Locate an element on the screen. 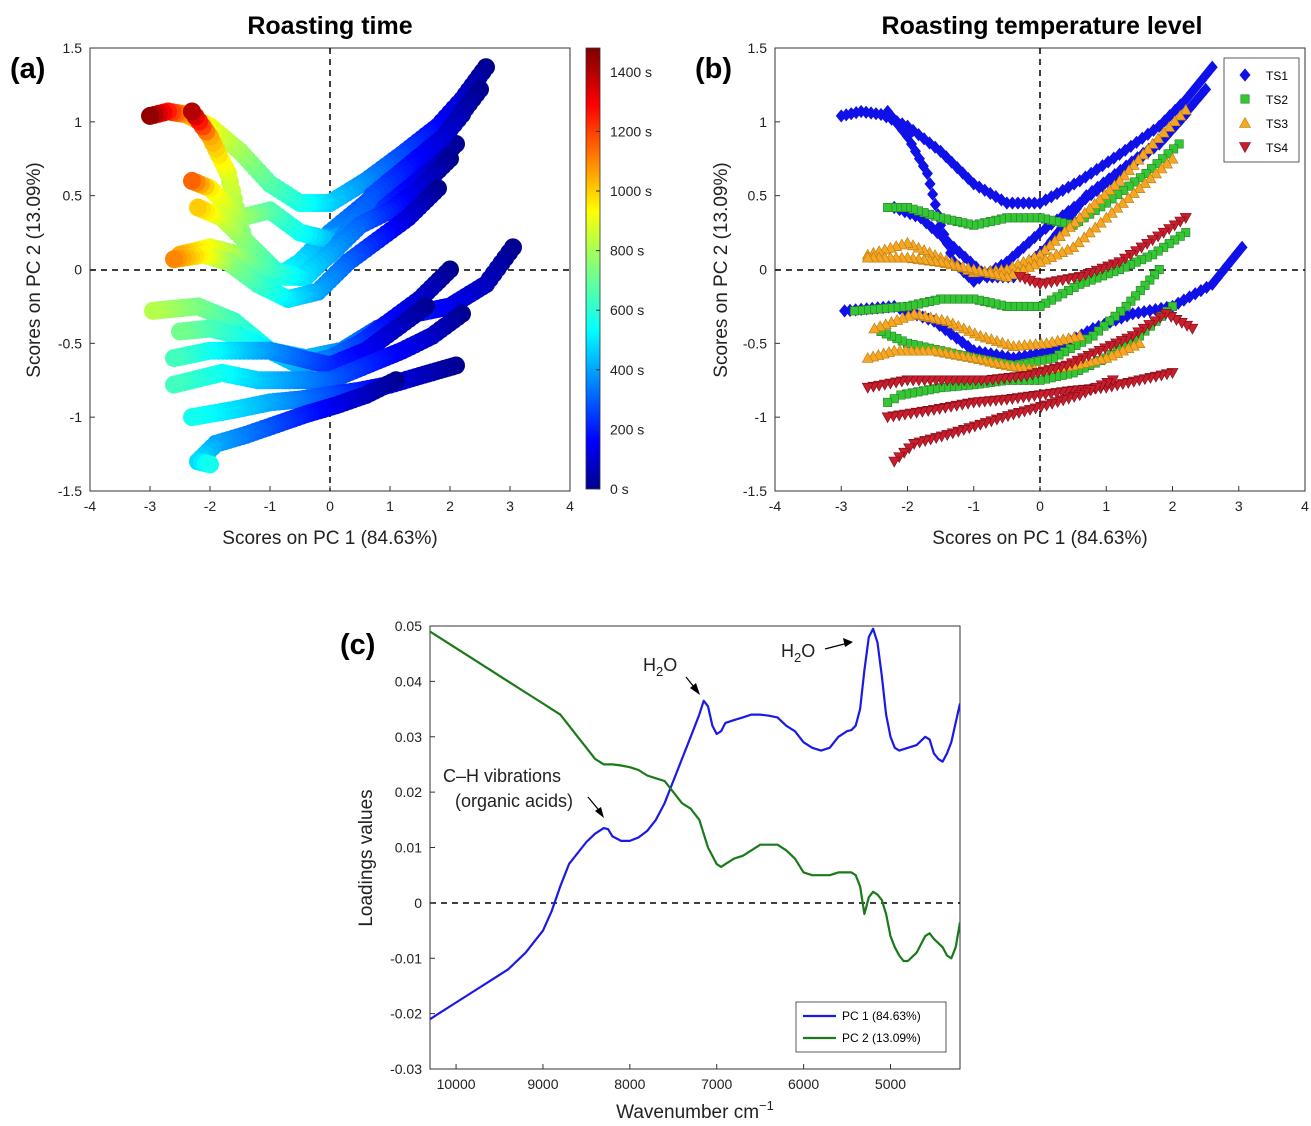 The image size is (1311, 1126). panel-c-ytick-label: 0 is located at coordinates (418, 903).